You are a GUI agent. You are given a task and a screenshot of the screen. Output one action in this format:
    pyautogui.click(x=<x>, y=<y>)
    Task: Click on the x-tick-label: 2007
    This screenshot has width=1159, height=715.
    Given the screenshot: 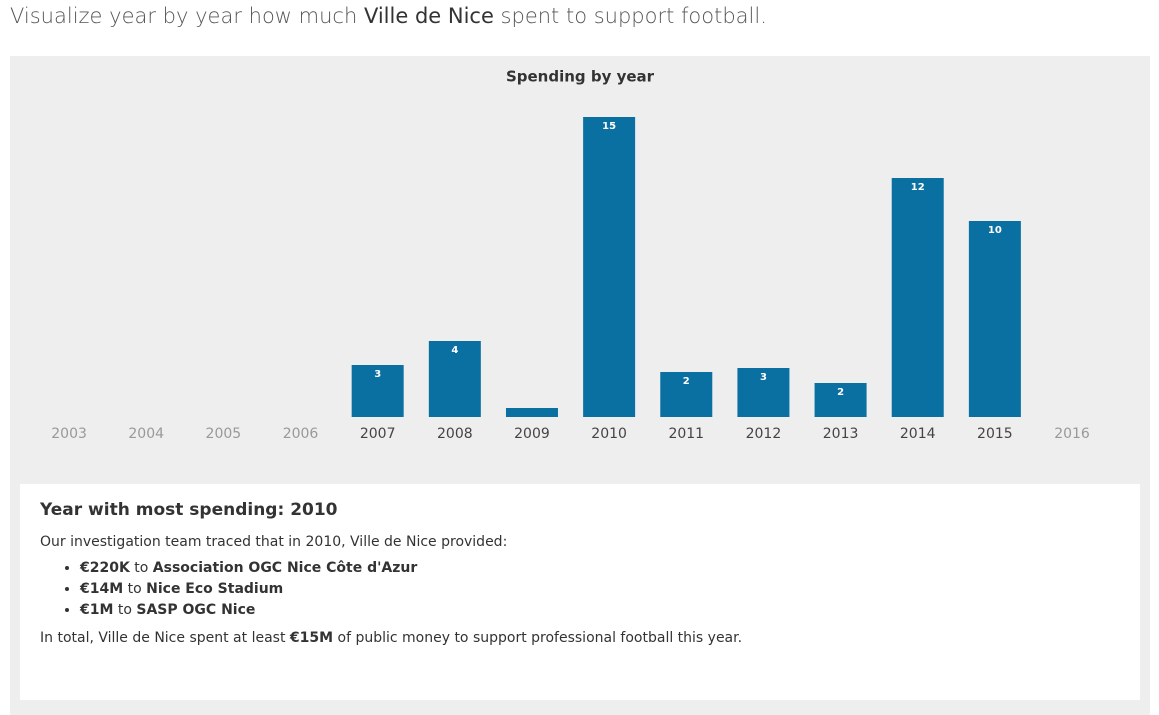 What is the action you would take?
    pyautogui.click(x=378, y=434)
    